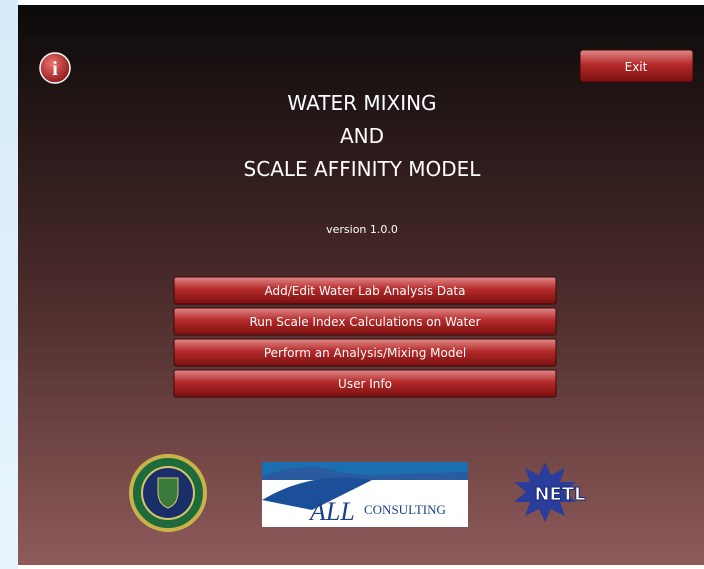 The width and height of the screenshot is (704, 569). I want to click on title-line: AND, so click(362, 136).